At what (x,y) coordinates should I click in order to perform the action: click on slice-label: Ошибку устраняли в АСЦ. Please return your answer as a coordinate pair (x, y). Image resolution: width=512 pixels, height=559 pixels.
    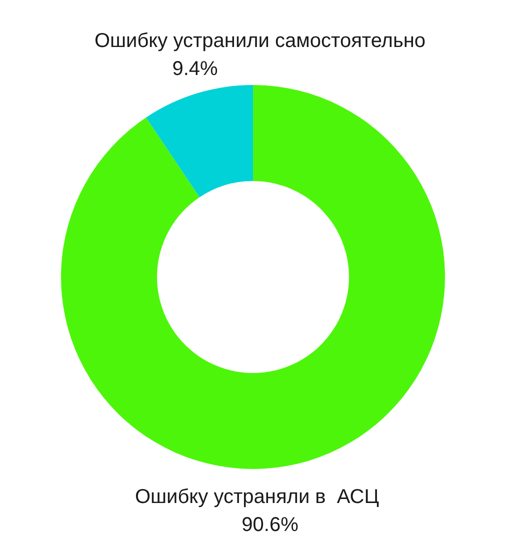
    Looking at the image, I should click on (257, 497).